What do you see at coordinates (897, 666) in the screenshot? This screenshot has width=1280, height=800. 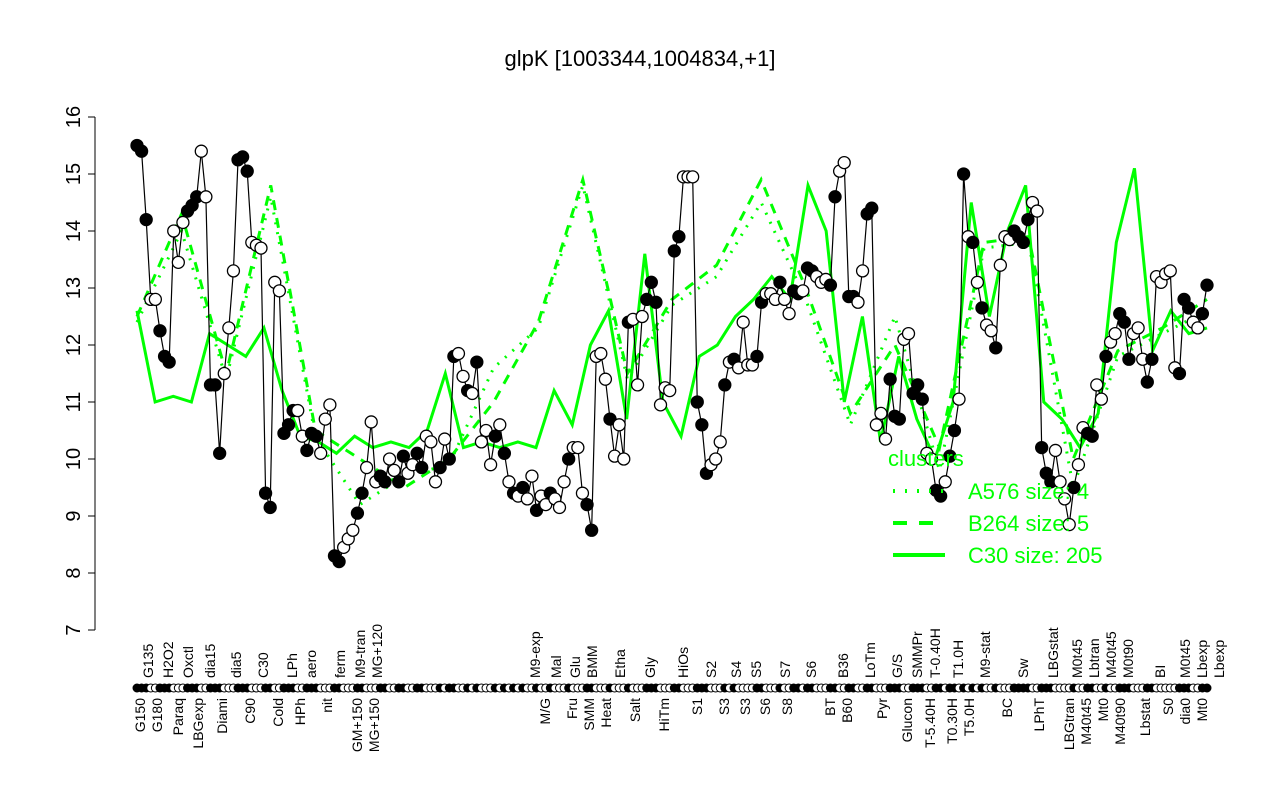 I see `x-tick-label: G/S` at bounding box center [897, 666].